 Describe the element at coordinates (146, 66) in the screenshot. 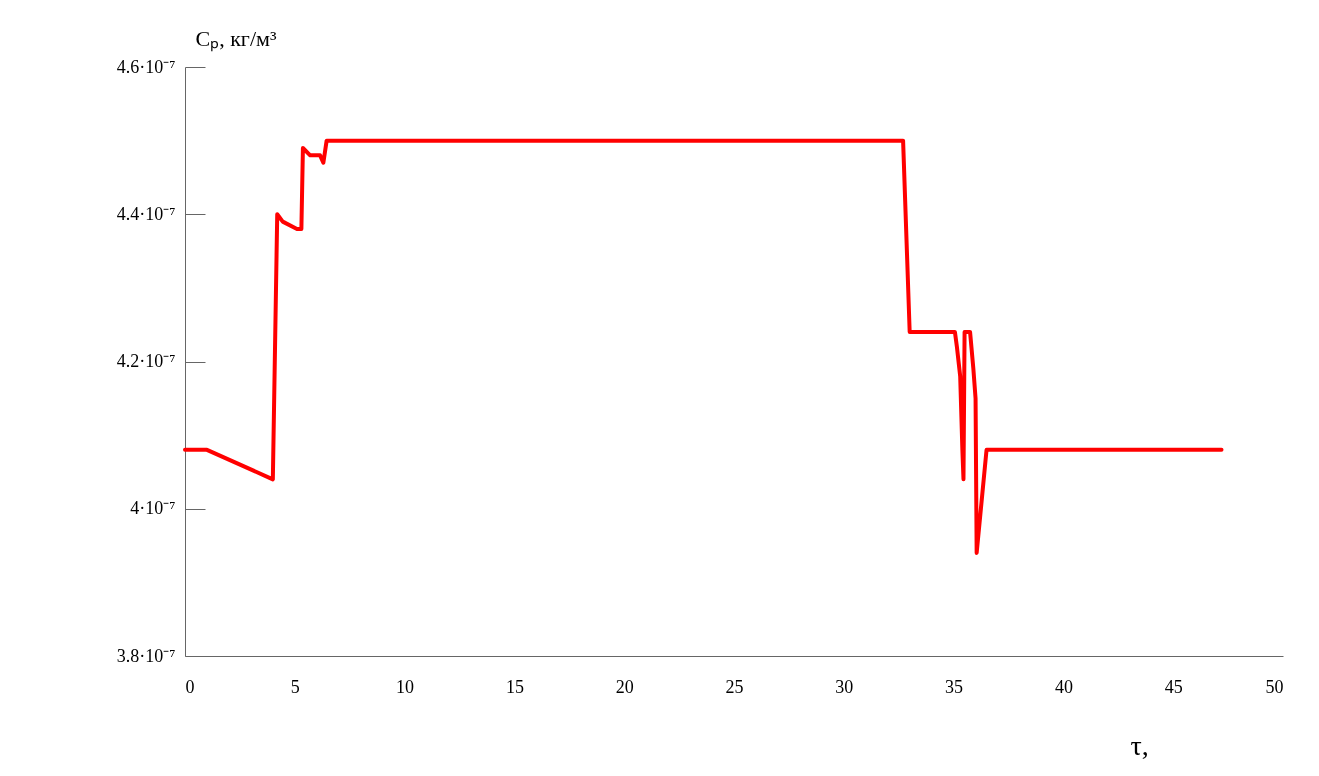

I see `y-tick-label: 4.6·10⁻⁷` at that location.